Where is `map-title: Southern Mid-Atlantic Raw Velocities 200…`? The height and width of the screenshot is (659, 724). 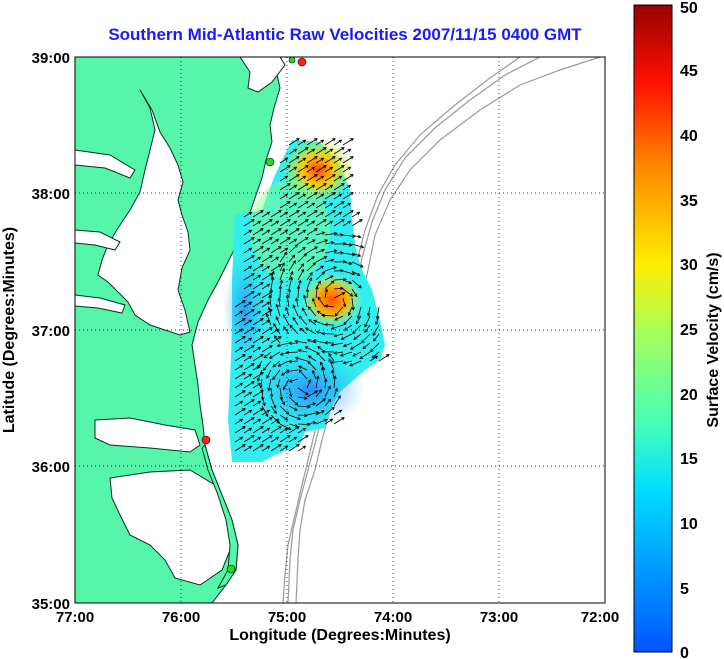 map-title: Southern Mid-Atlantic Raw Velocities 200… is located at coordinates (345, 34).